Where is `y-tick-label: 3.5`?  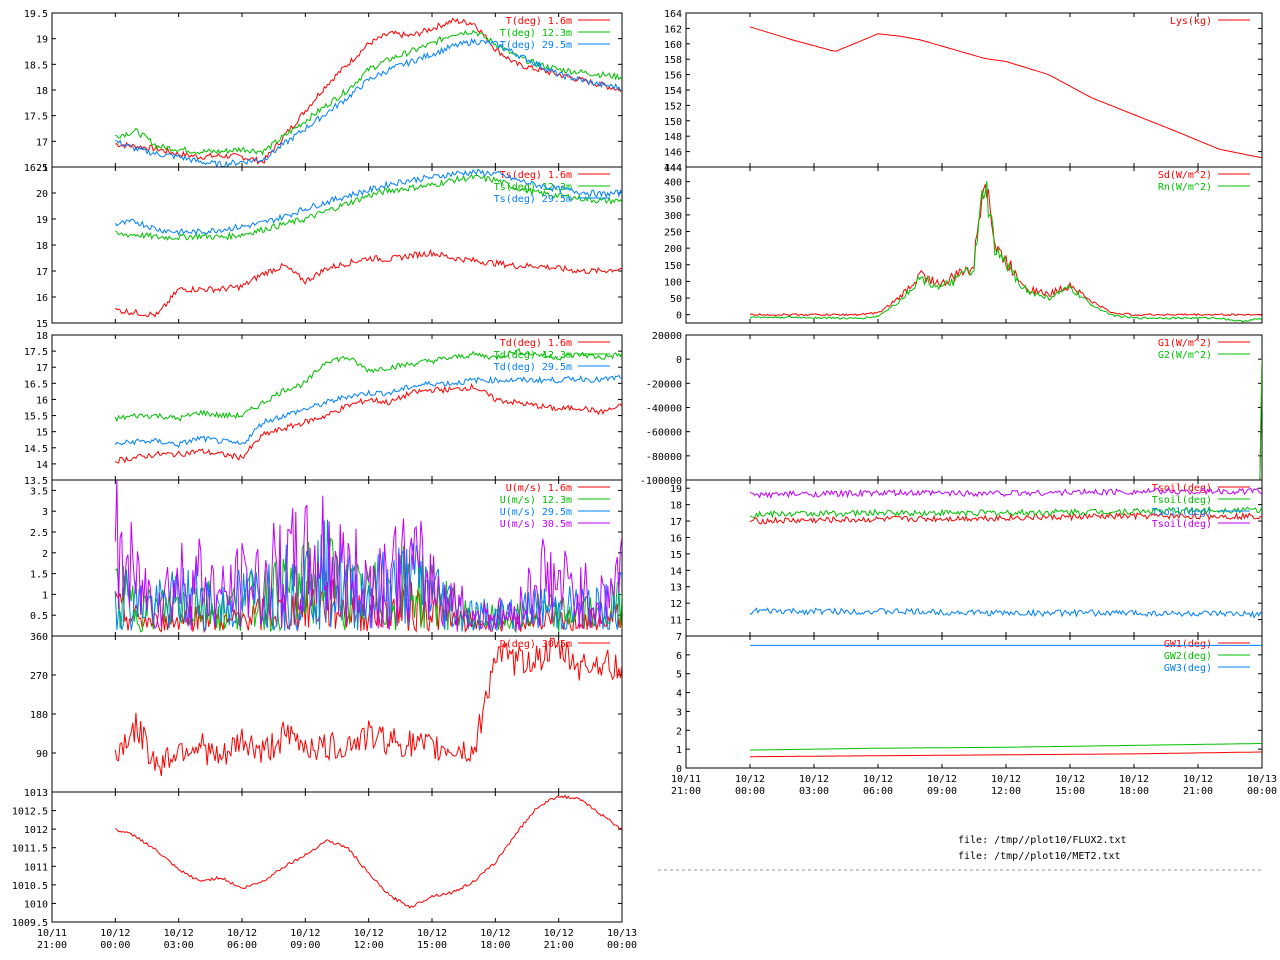
y-tick-label: 3.5 is located at coordinates (39, 491).